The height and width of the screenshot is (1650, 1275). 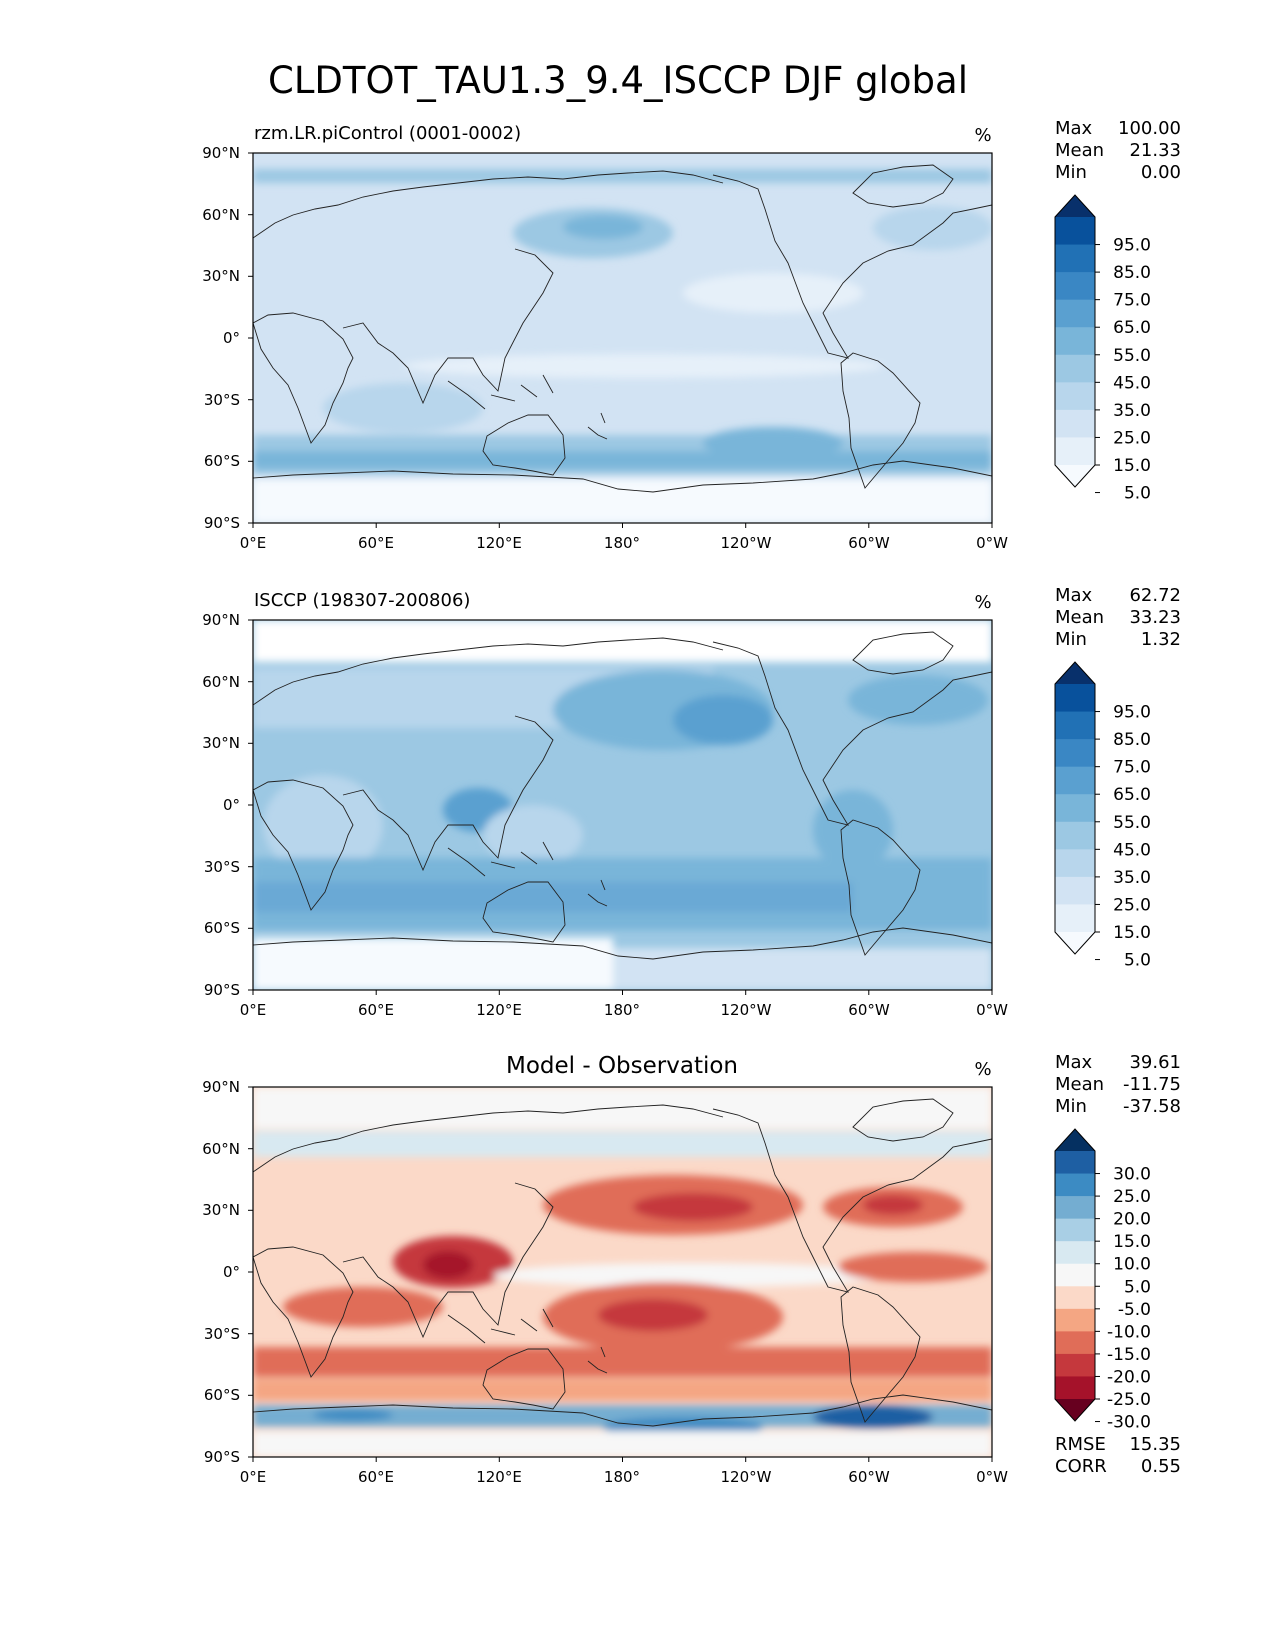 What do you see at coordinates (1080, 1444) in the screenshot?
I see `stat-label: RMSE` at bounding box center [1080, 1444].